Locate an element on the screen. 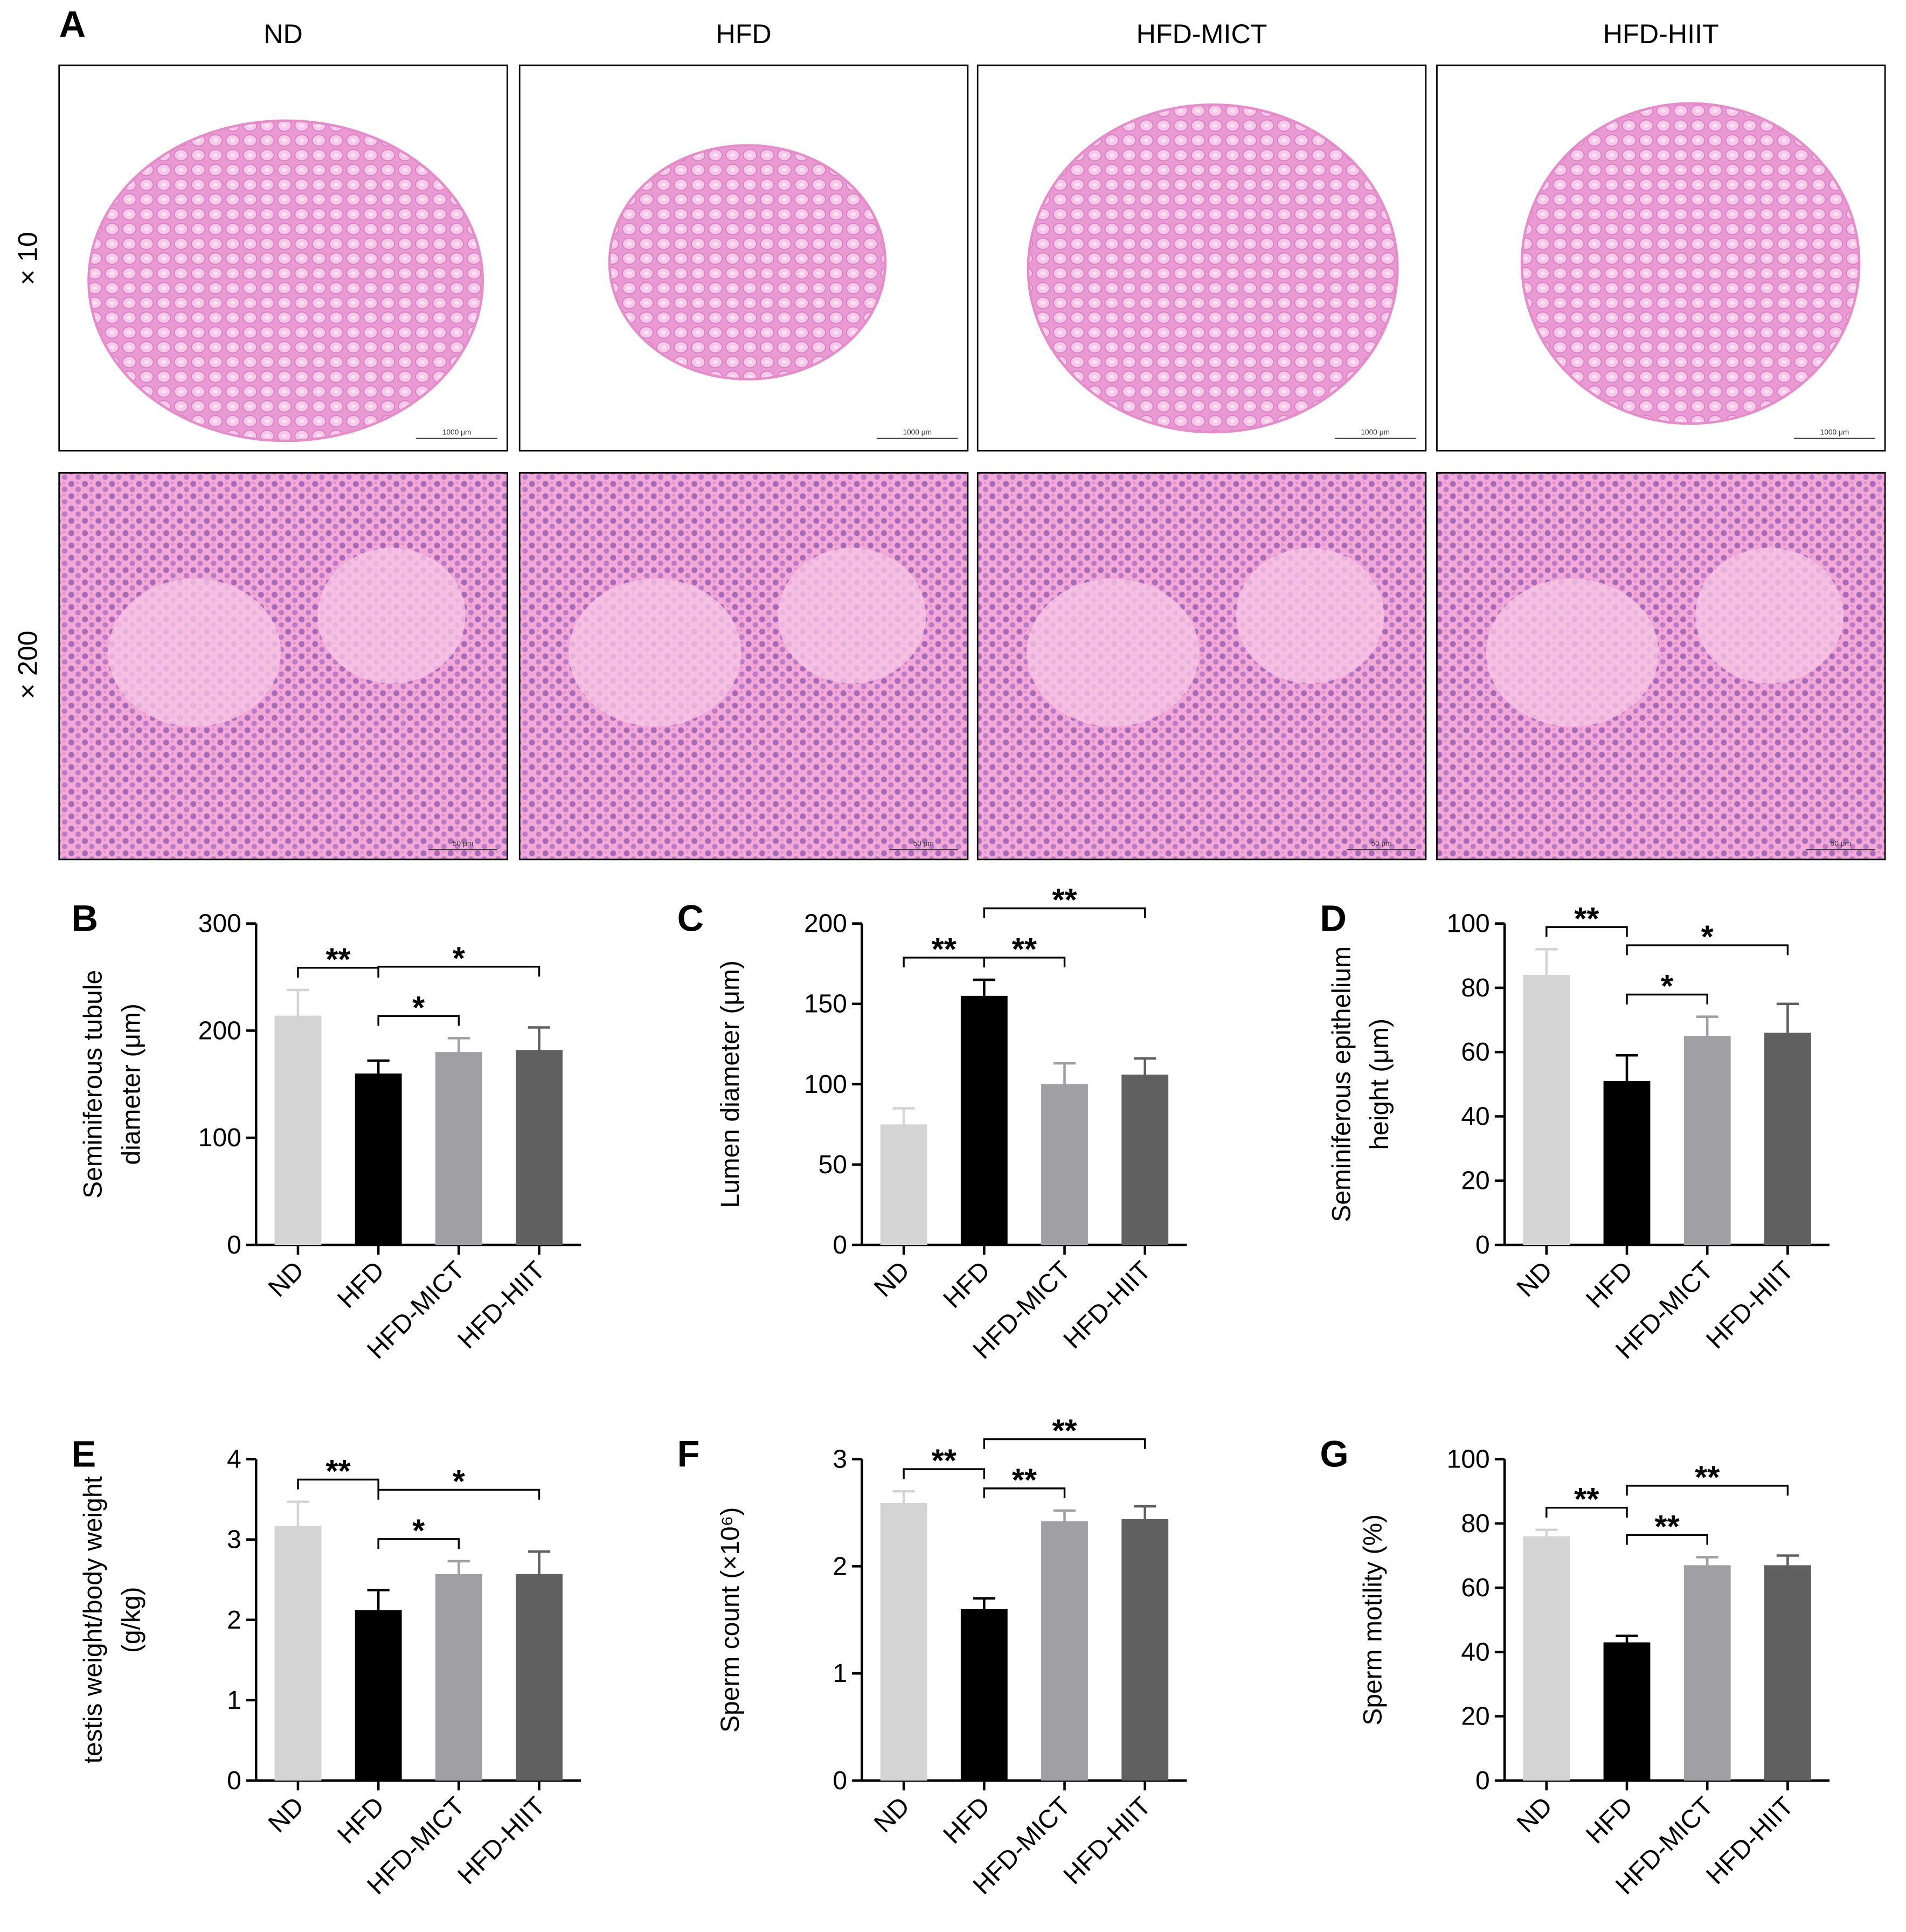  column-label: HFD-MICT is located at coordinates (1201, 34).